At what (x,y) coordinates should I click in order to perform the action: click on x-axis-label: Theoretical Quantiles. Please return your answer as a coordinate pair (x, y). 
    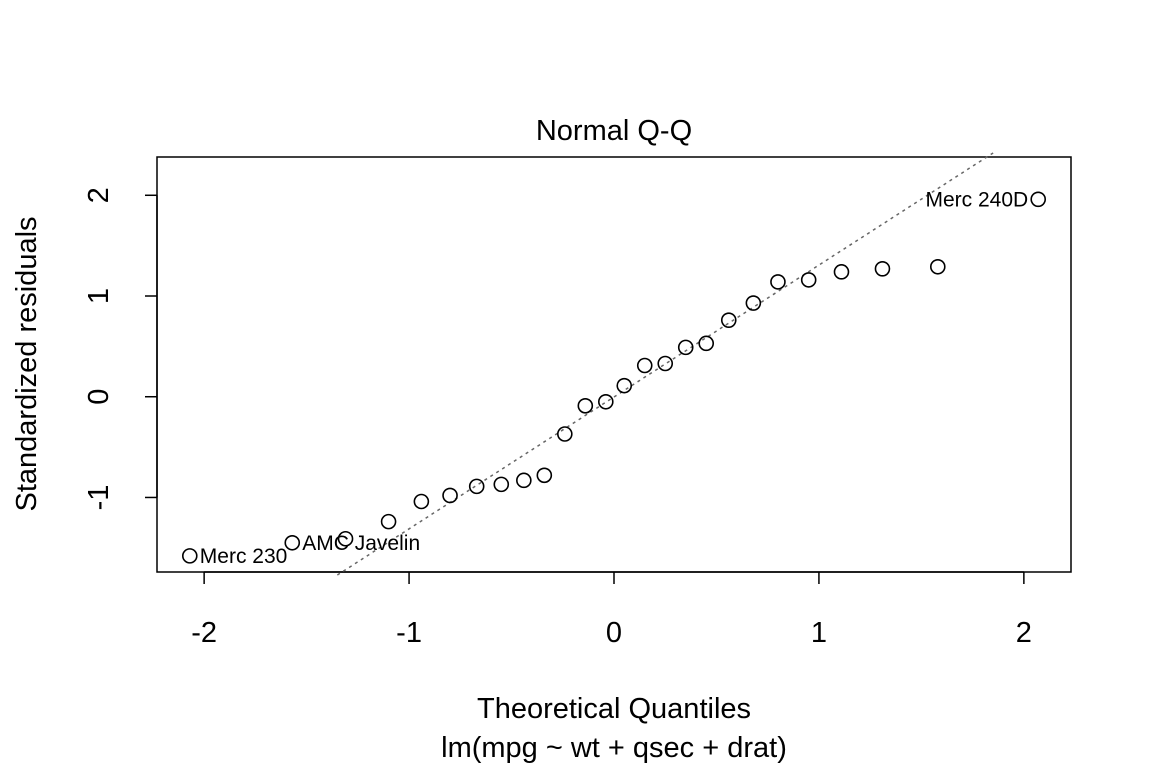
    Looking at the image, I should click on (614, 709).